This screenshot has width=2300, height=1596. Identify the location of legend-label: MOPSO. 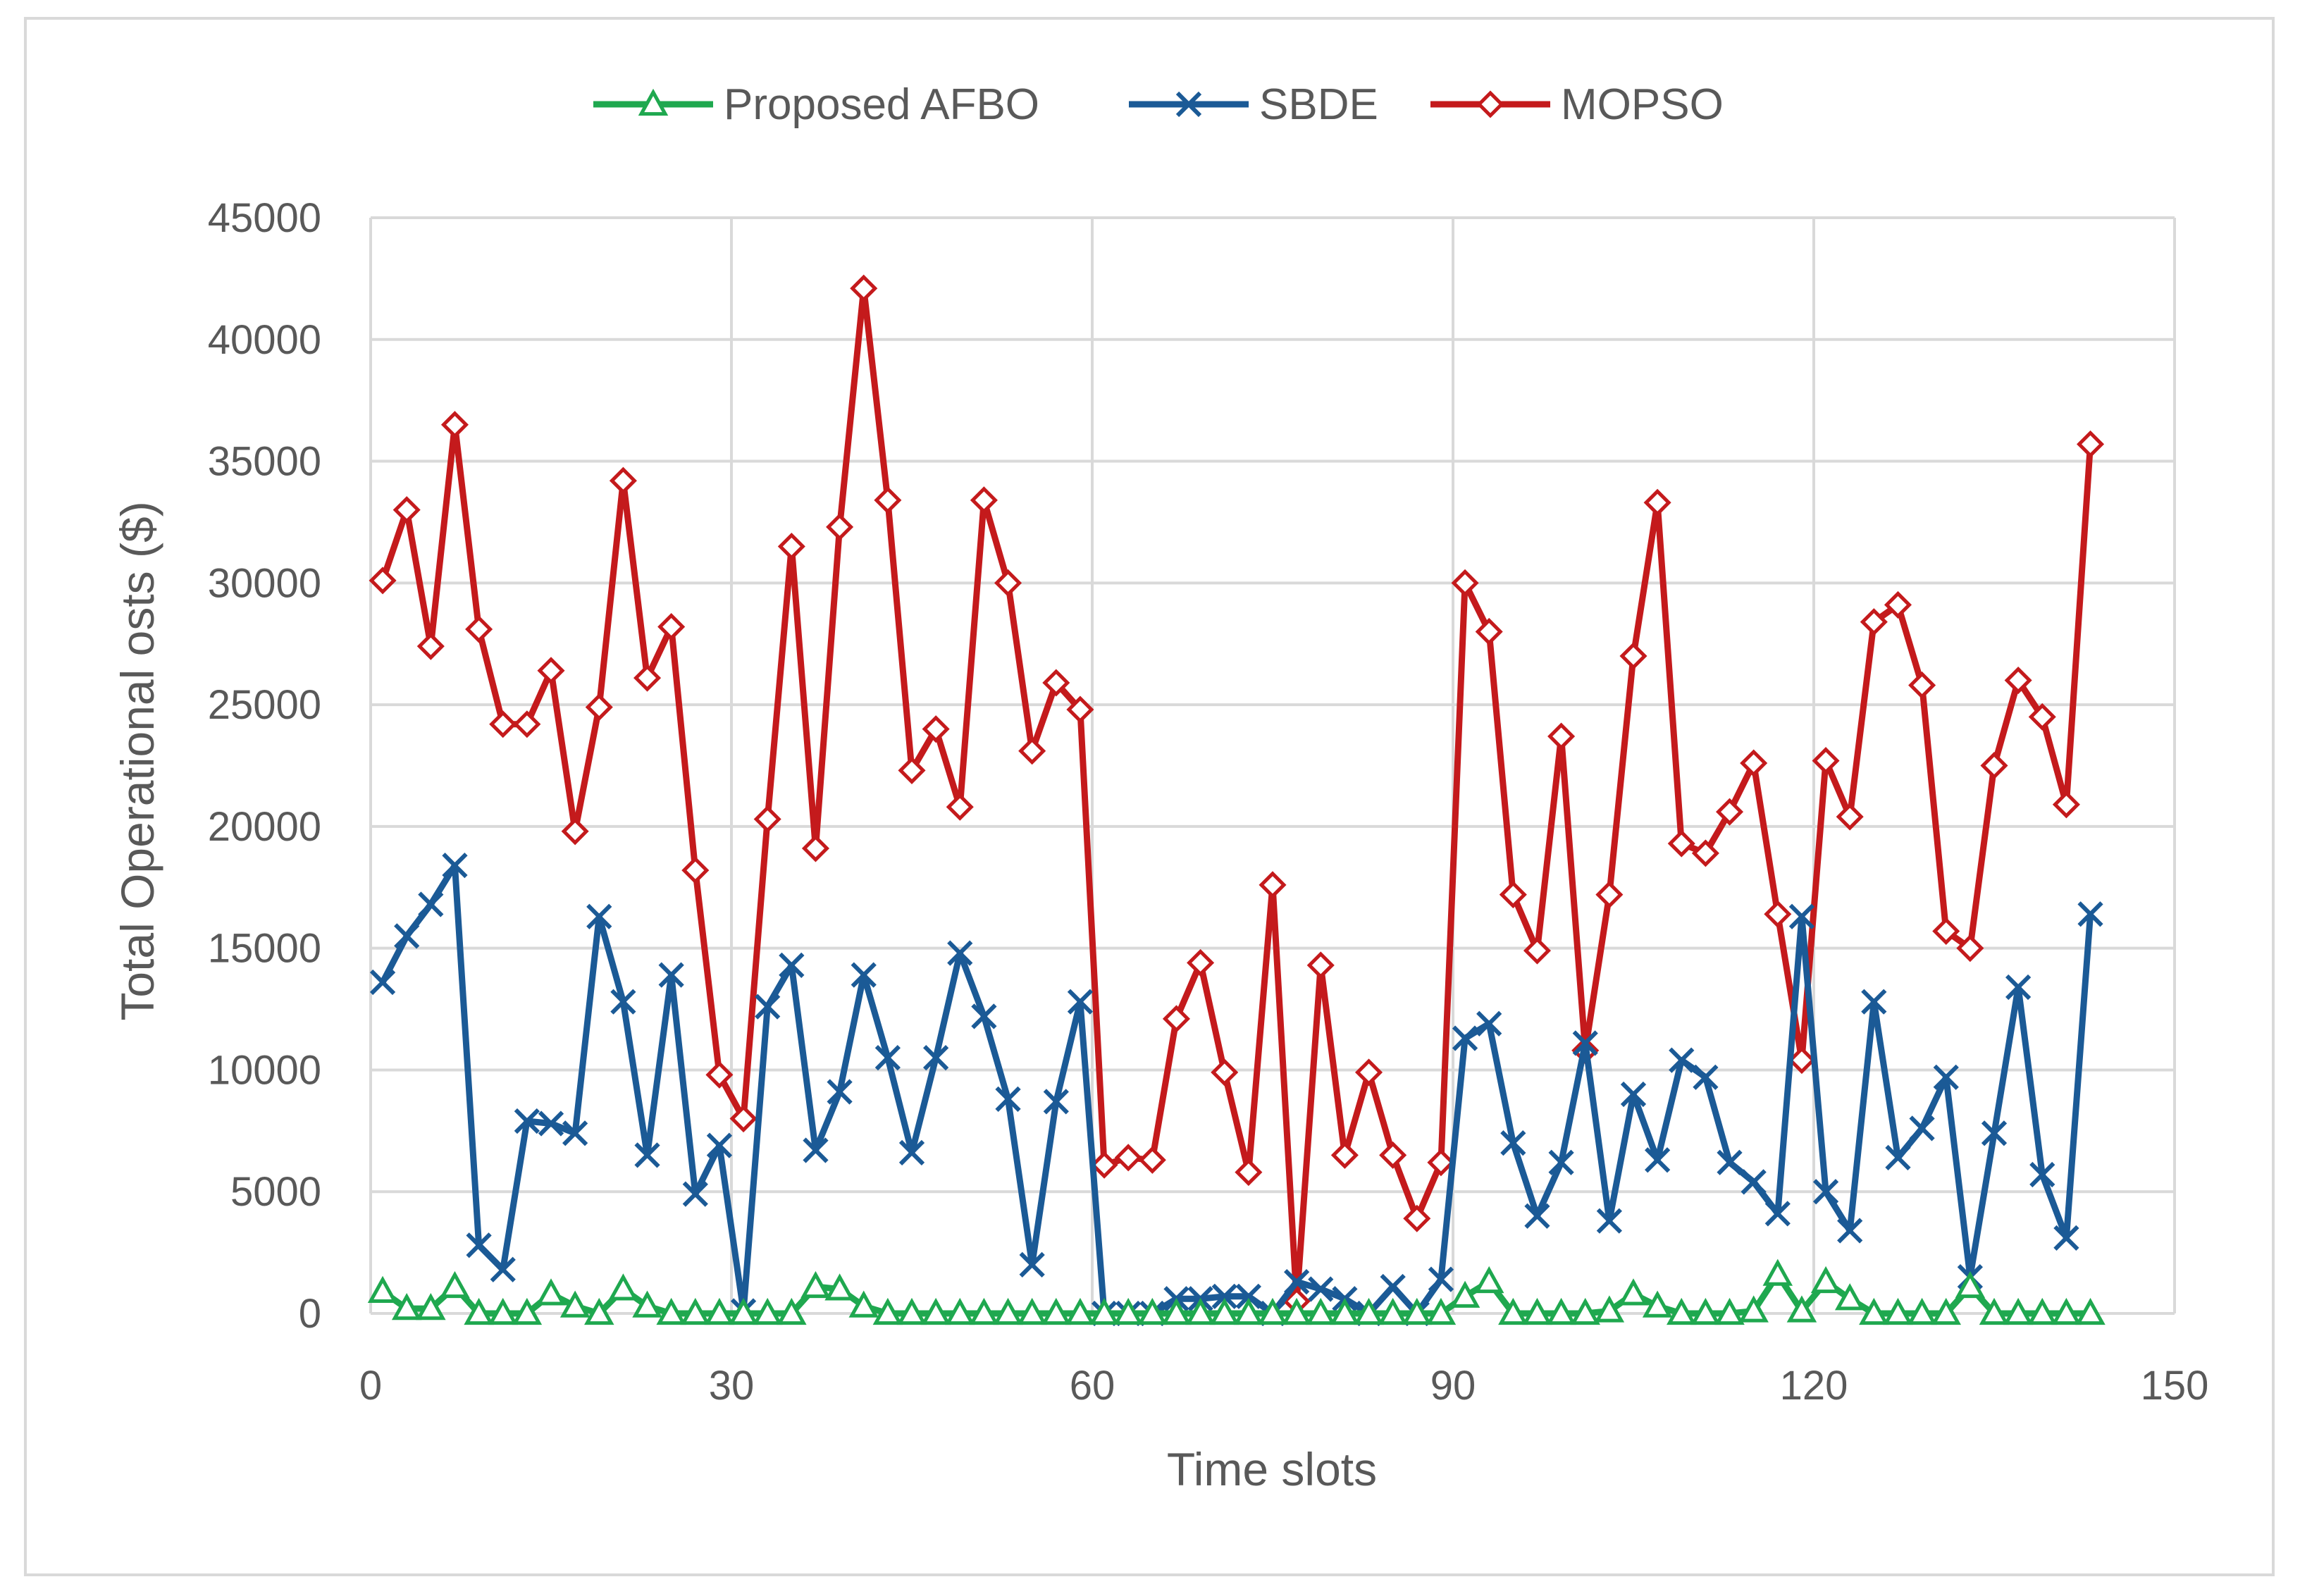
(1642, 104).